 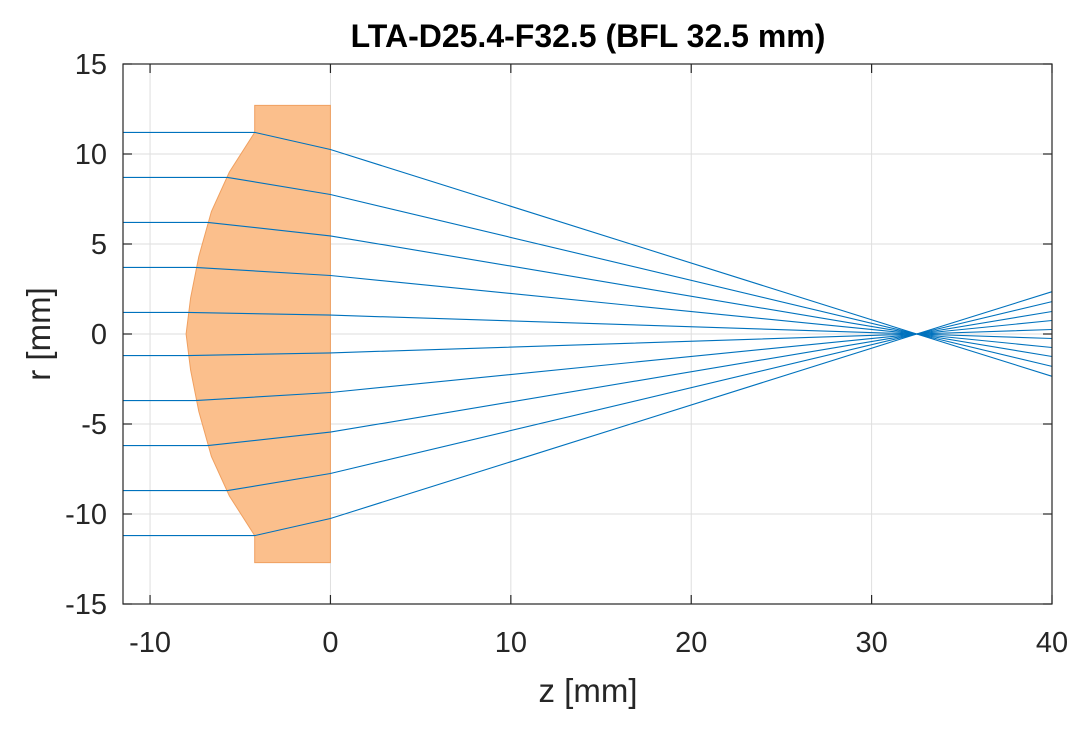 What do you see at coordinates (99, 245) in the screenshot?
I see `y-tick-label: 5` at bounding box center [99, 245].